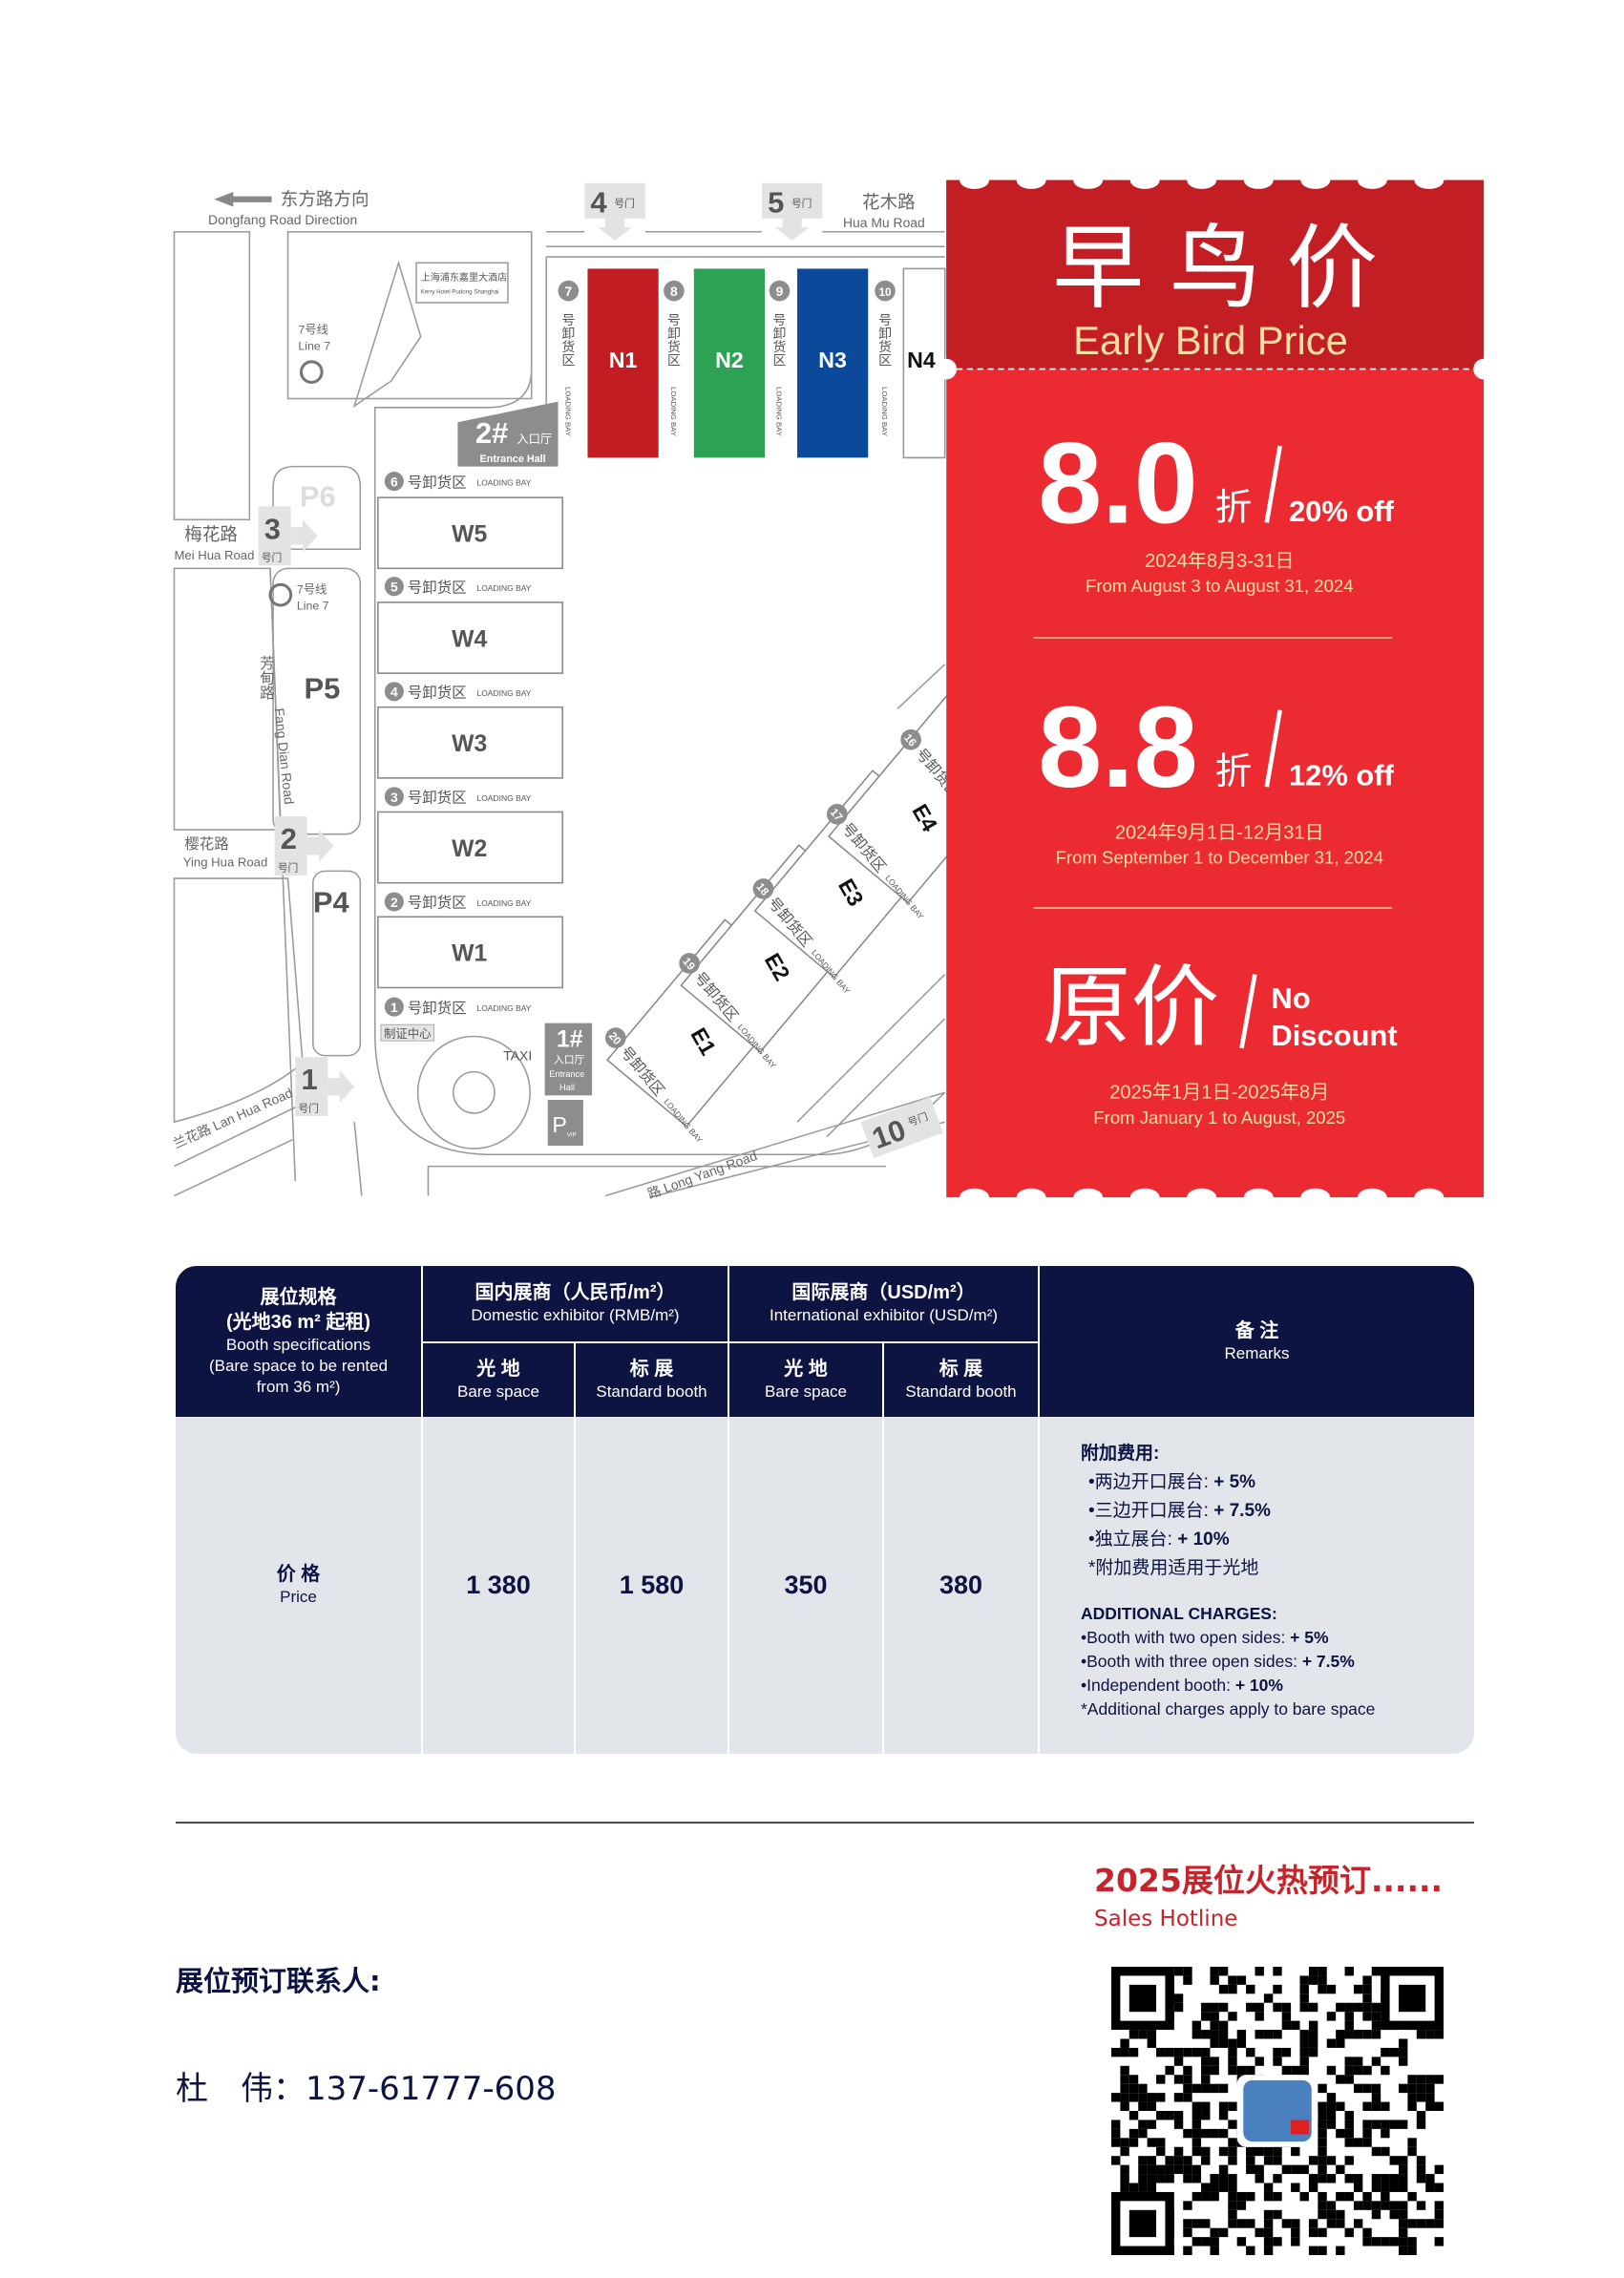  What do you see at coordinates (792, 230) in the screenshot?
I see `arrow-down-icon` at bounding box center [792, 230].